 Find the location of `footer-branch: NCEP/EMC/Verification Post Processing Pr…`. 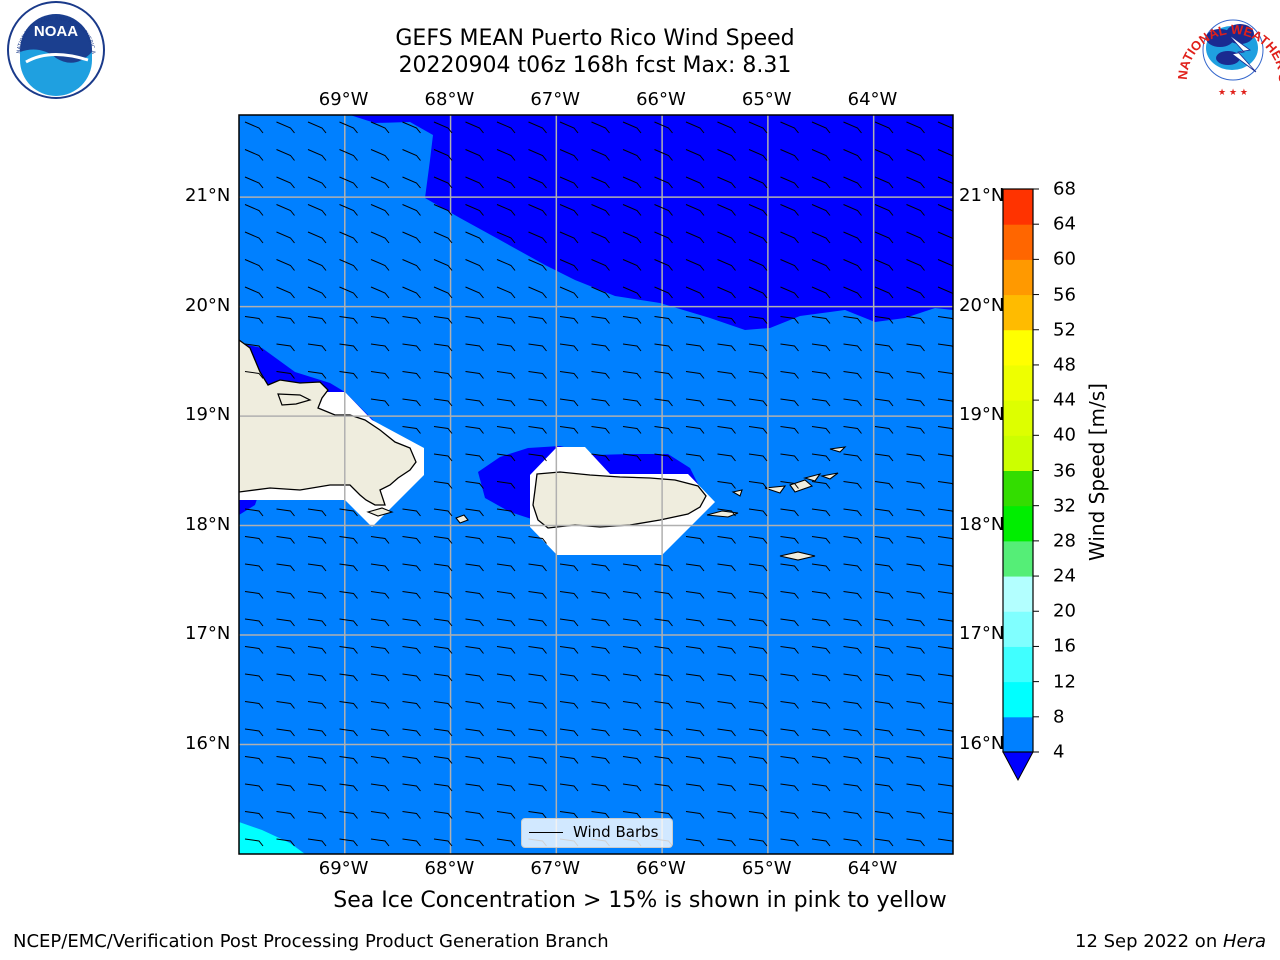

footer-branch: NCEP/EMC/Verification Post Processing Pr… is located at coordinates (311, 941).